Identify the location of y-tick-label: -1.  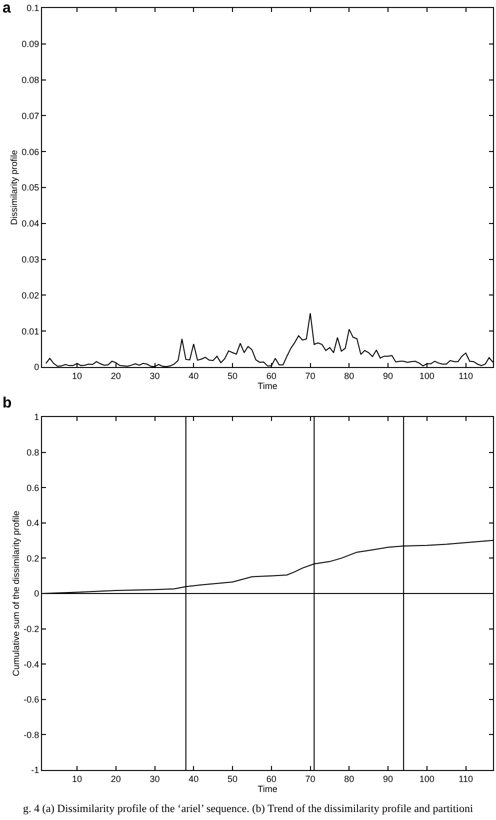
(35, 770).